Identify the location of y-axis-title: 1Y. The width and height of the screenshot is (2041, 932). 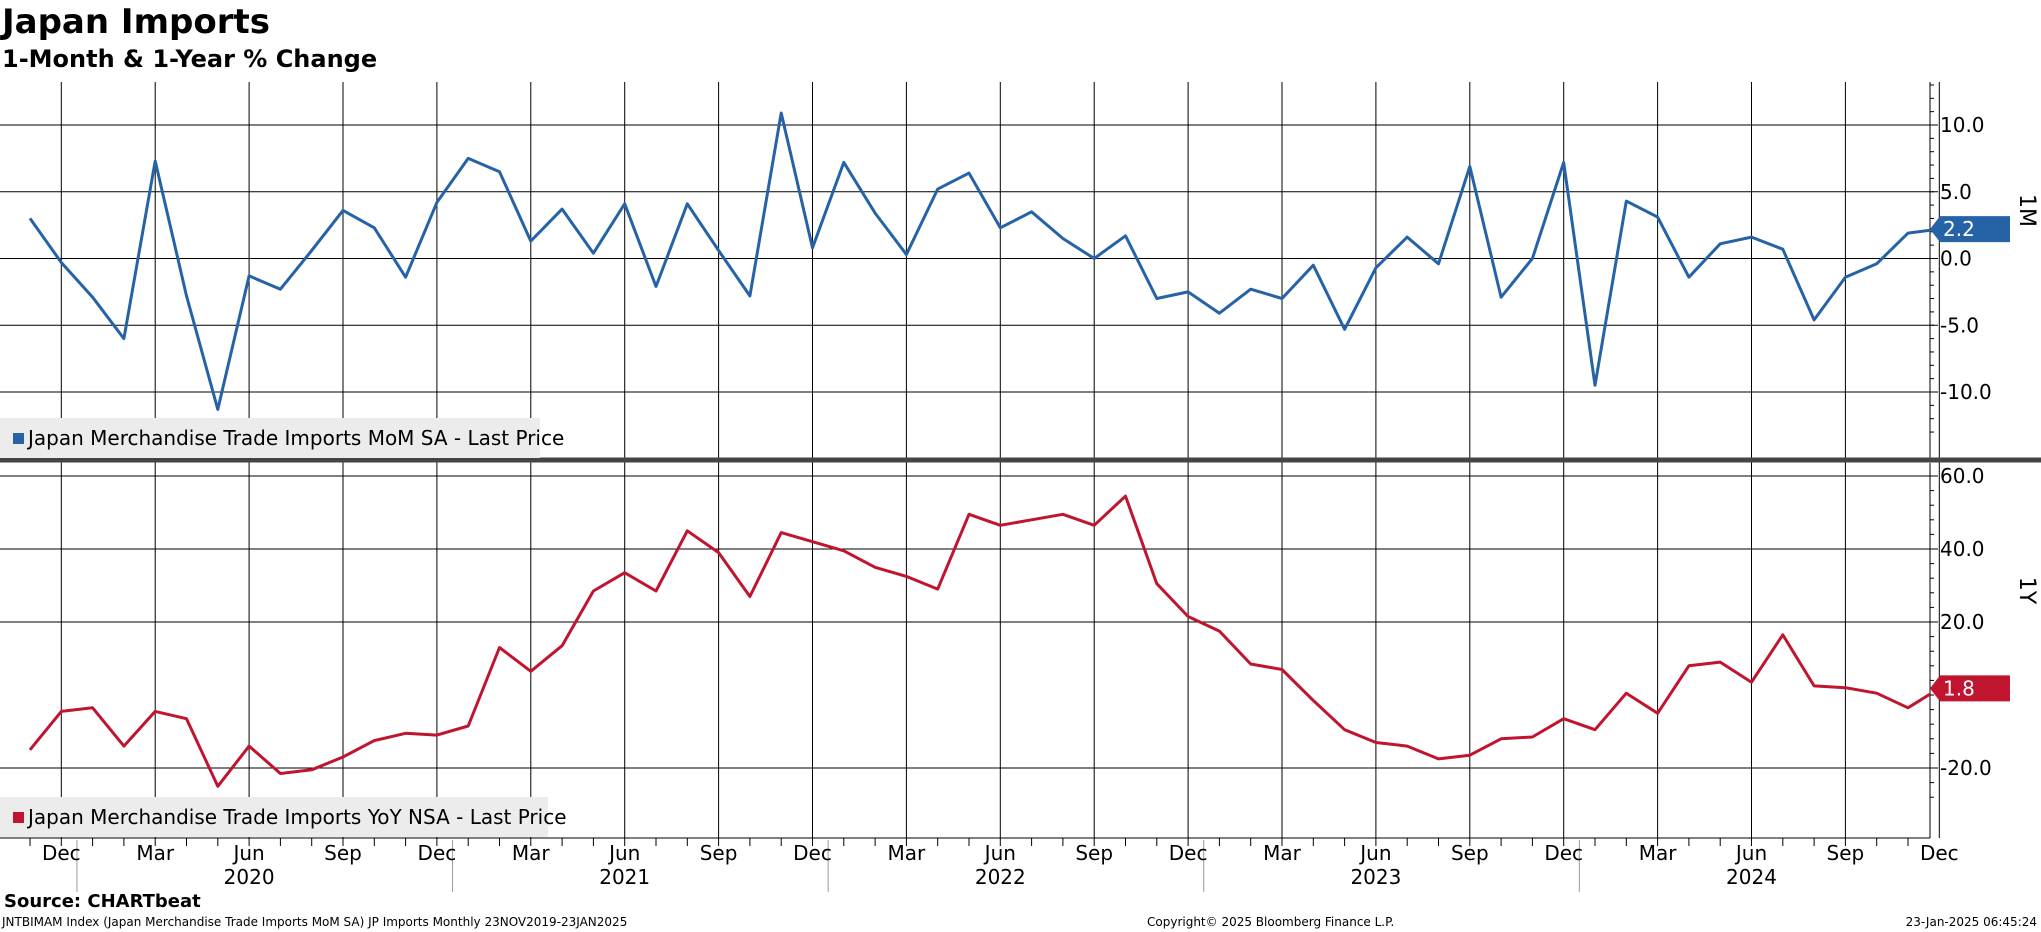
(2026, 591).